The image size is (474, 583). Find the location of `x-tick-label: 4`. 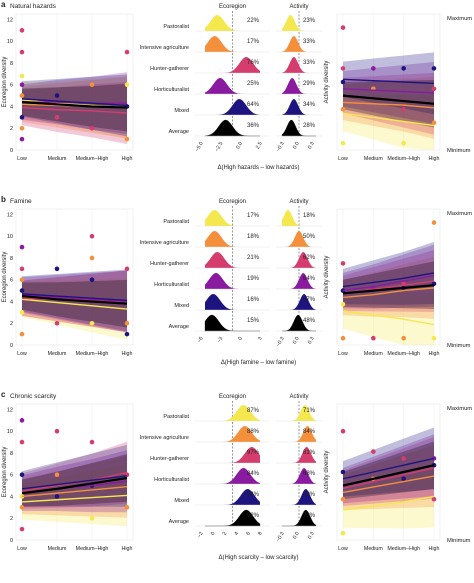

x-tick-label: 4 is located at coordinates (236, 534).